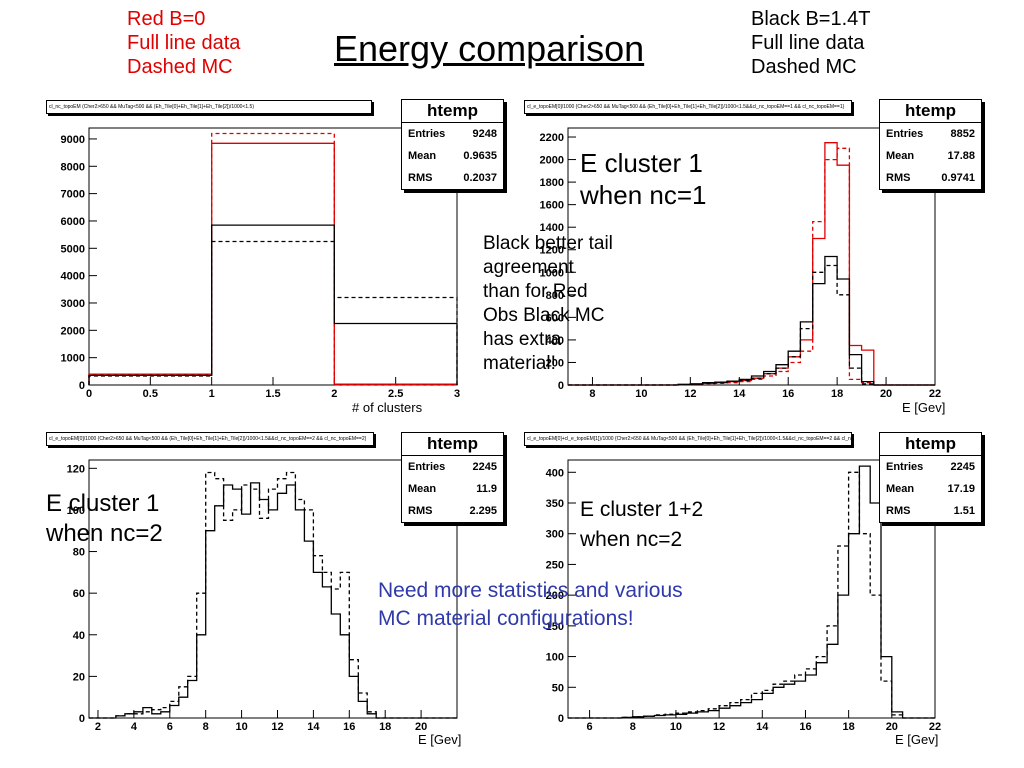 The image size is (1024, 768). What do you see at coordinates (180, 67) in the screenshot?
I see `legend-left-line3: Dashed MC` at bounding box center [180, 67].